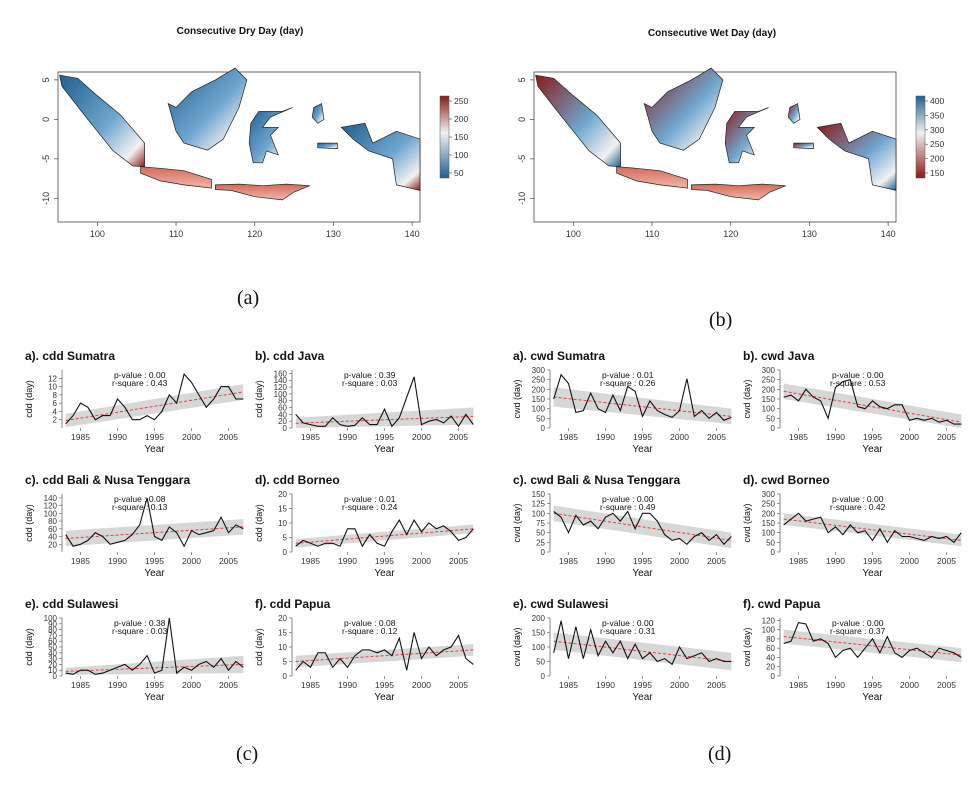 This screenshot has height=787, width=977. What do you see at coordinates (55, 395) in the screenshot?
I see `y-tick-label: 8` at bounding box center [55, 395].